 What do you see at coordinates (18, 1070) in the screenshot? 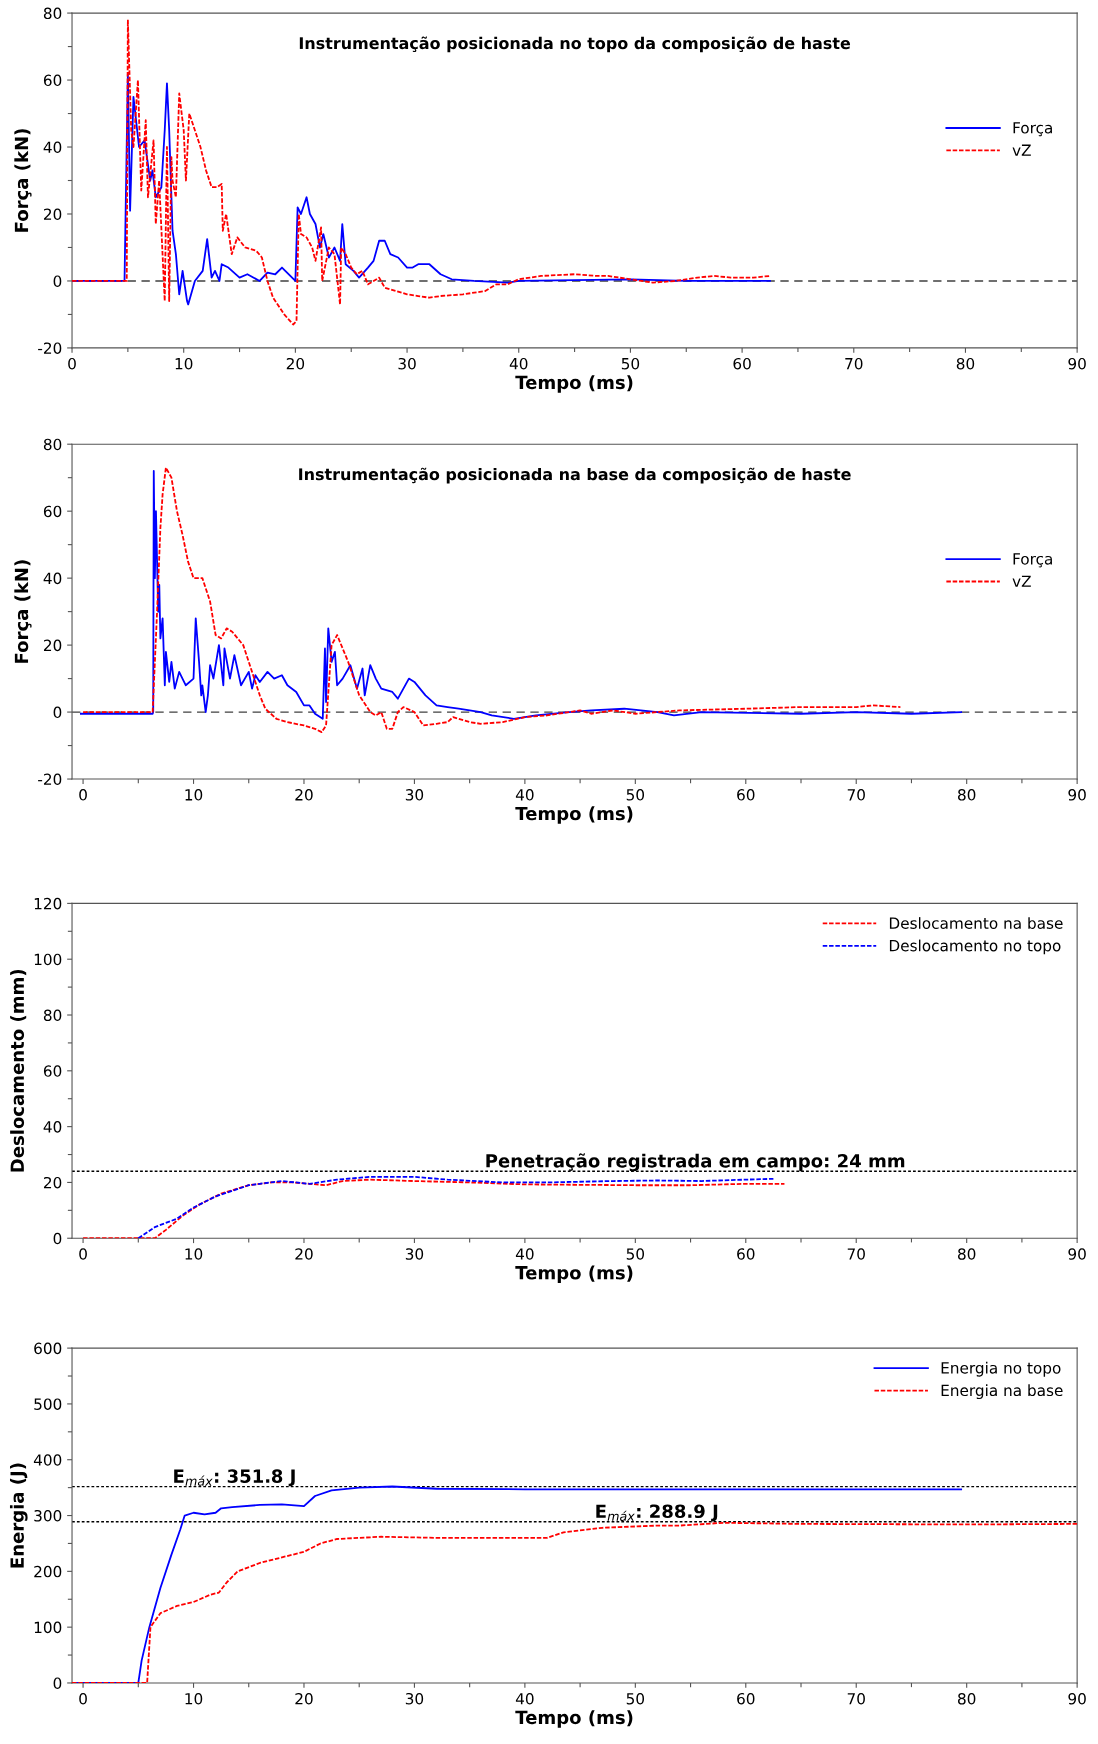
I see `y-axis-title: Deslocamento (mm)` at bounding box center [18, 1070].